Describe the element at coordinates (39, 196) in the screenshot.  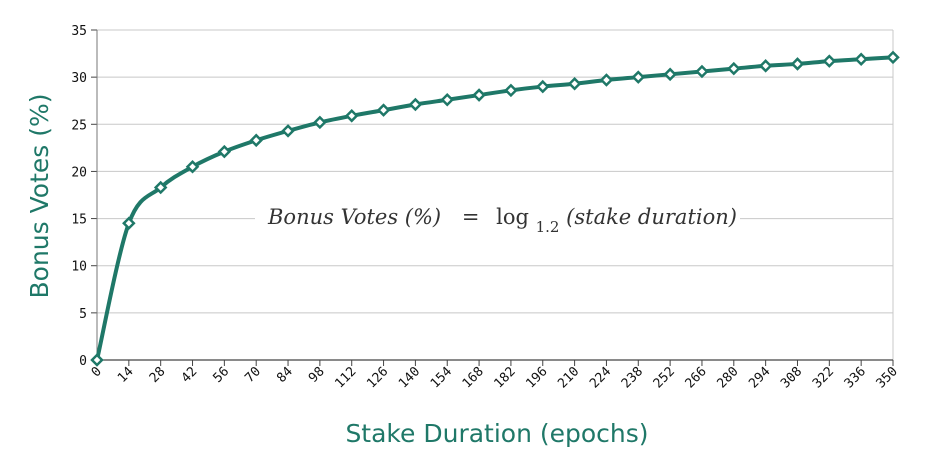
I see `y-axis-title: Bonus Votes (%)` at that location.